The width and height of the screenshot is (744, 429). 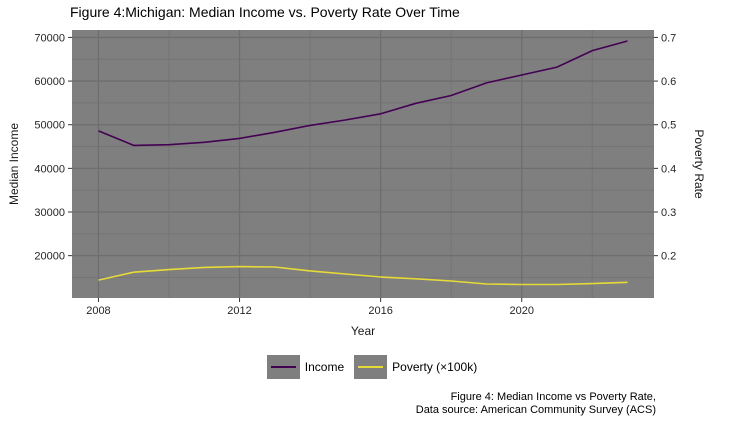 I want to click on y-tick-label-left: 50000, so click(x=49, y=126).